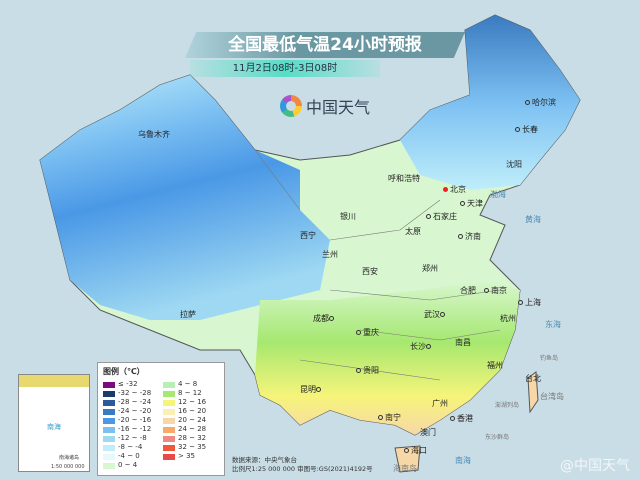  What do you see at coordinates (311, 390) in the screenshot?
I see `city-label: 昆明` at bounding box center [311, 390].